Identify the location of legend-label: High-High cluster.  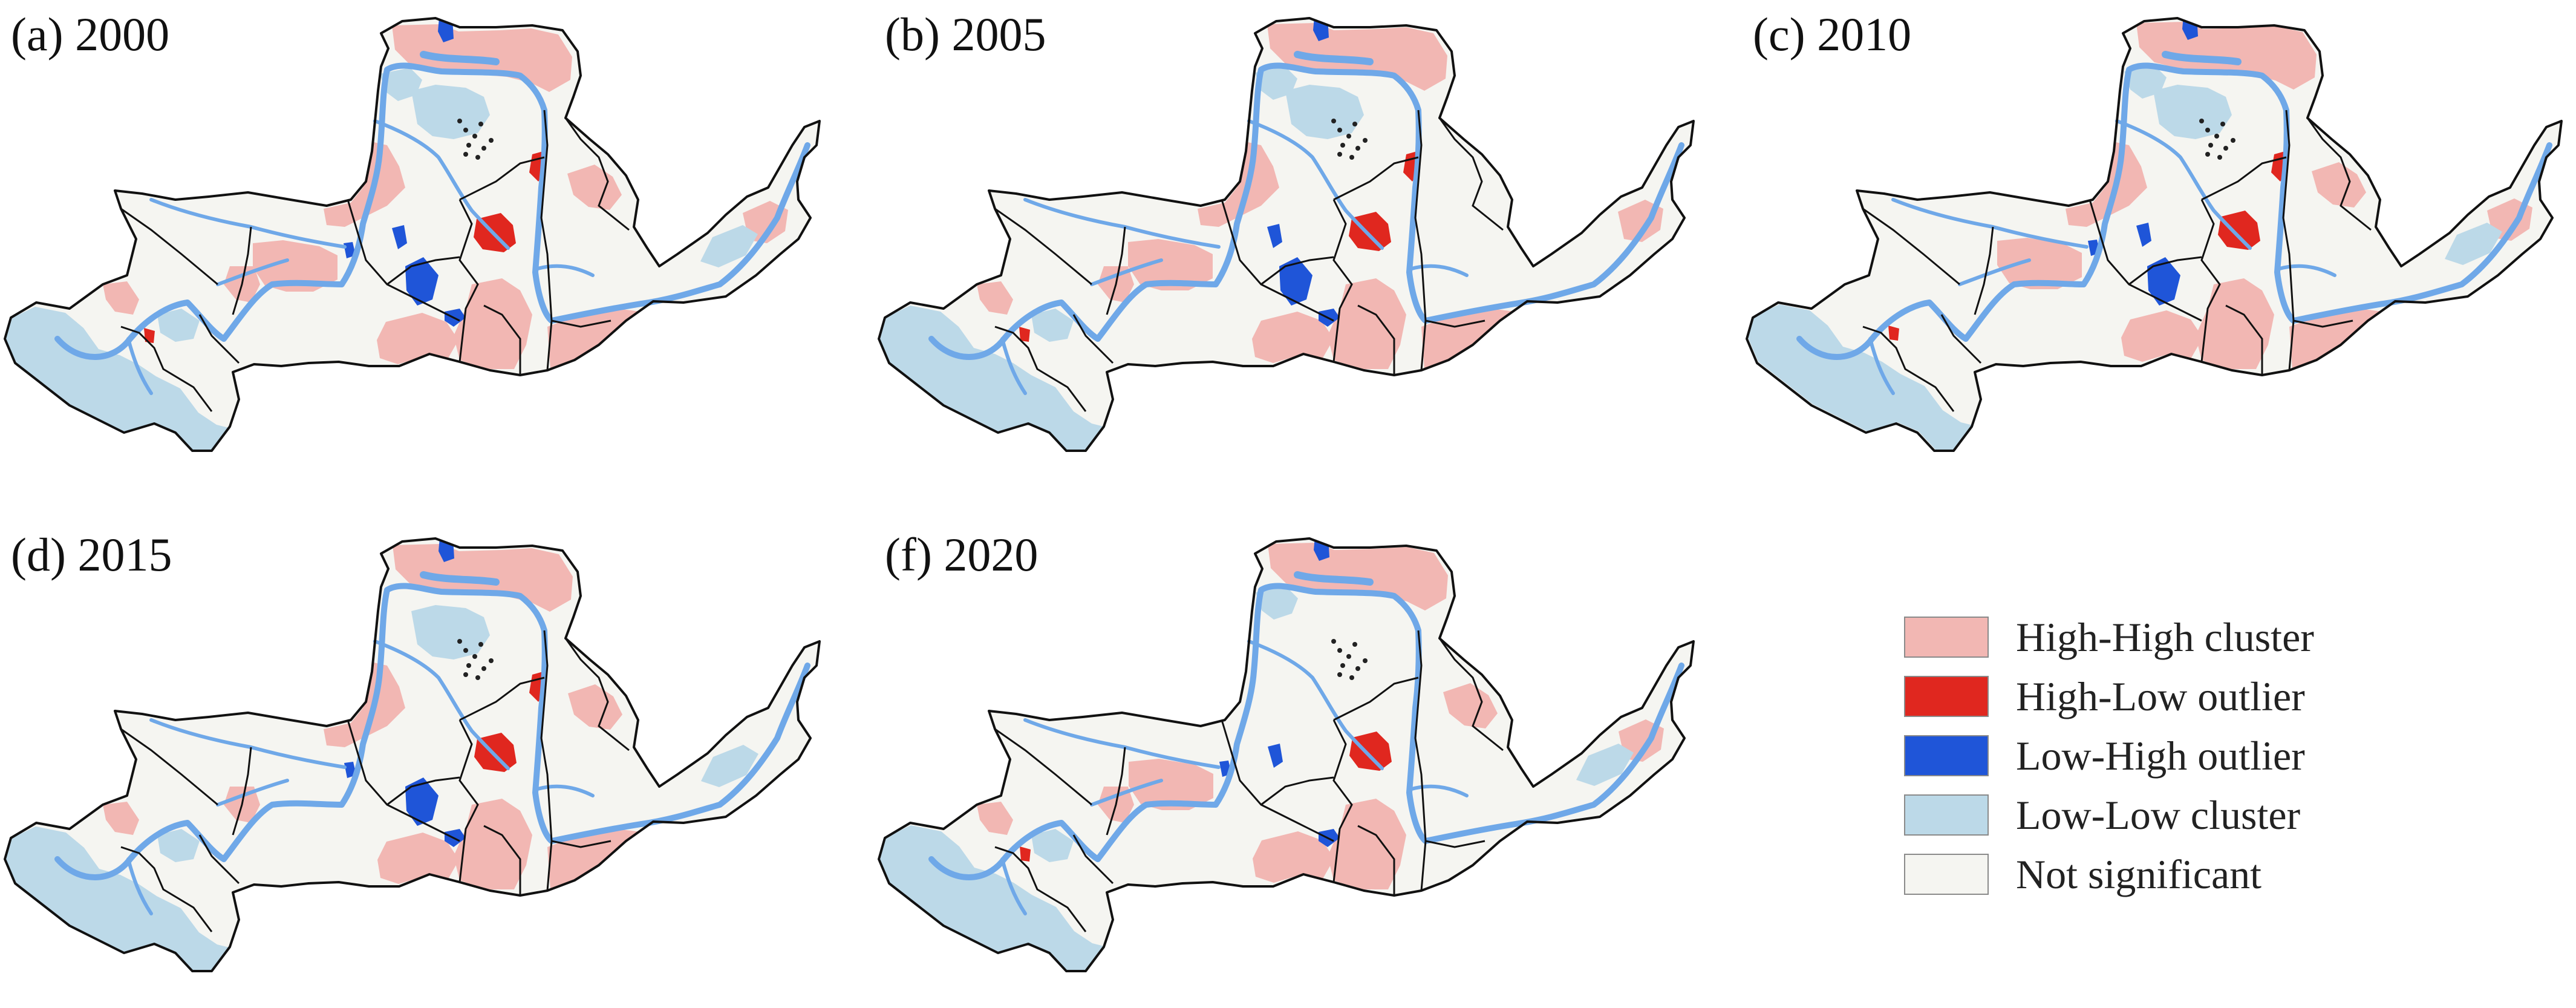
(2165, 637).